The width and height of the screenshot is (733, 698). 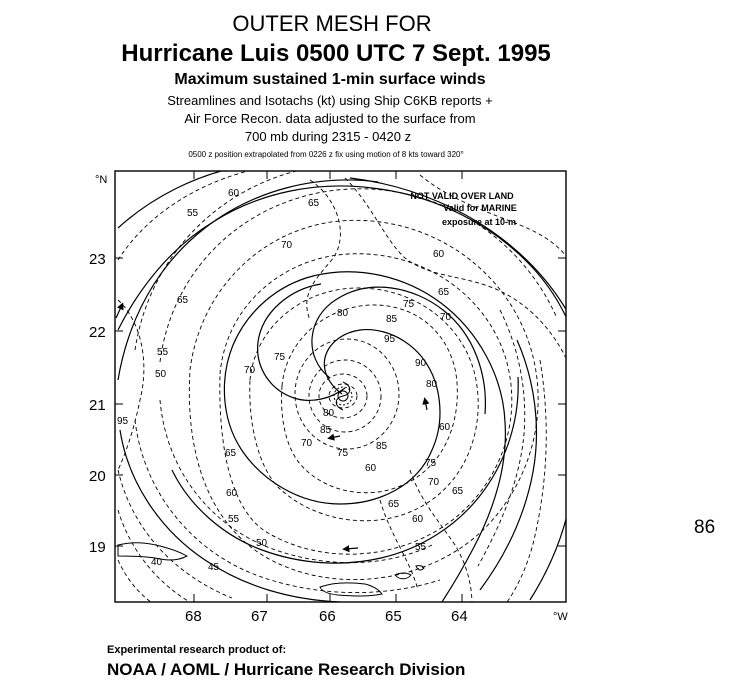 I want to click on isotach-label: 90, so click(x=421, y=363).